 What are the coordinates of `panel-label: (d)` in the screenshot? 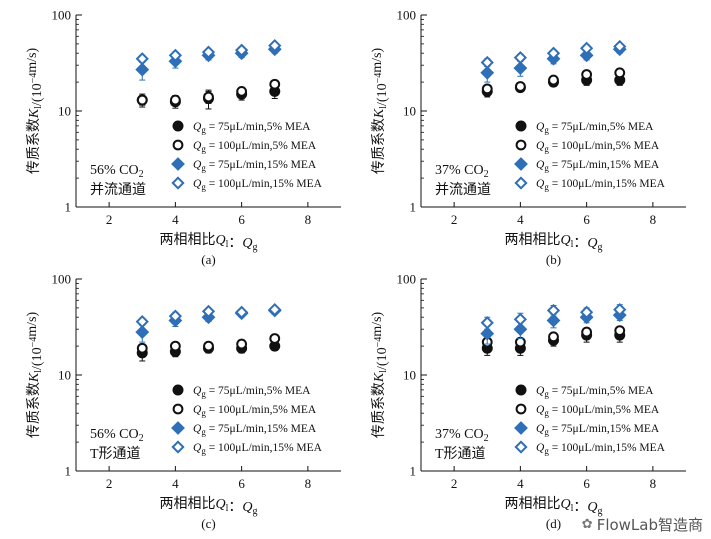 It's located at (553, 523).